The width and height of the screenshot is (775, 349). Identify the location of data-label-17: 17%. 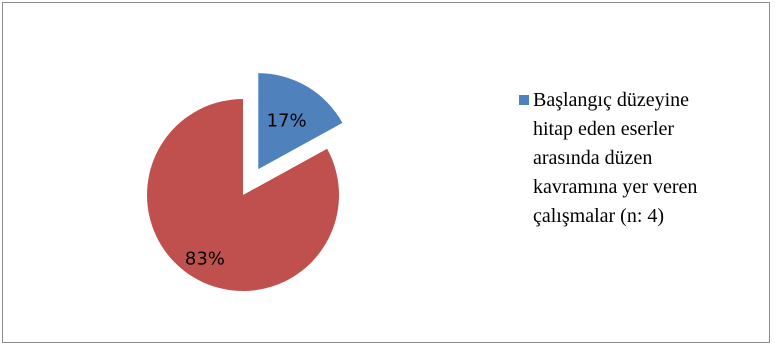
(287, 120).